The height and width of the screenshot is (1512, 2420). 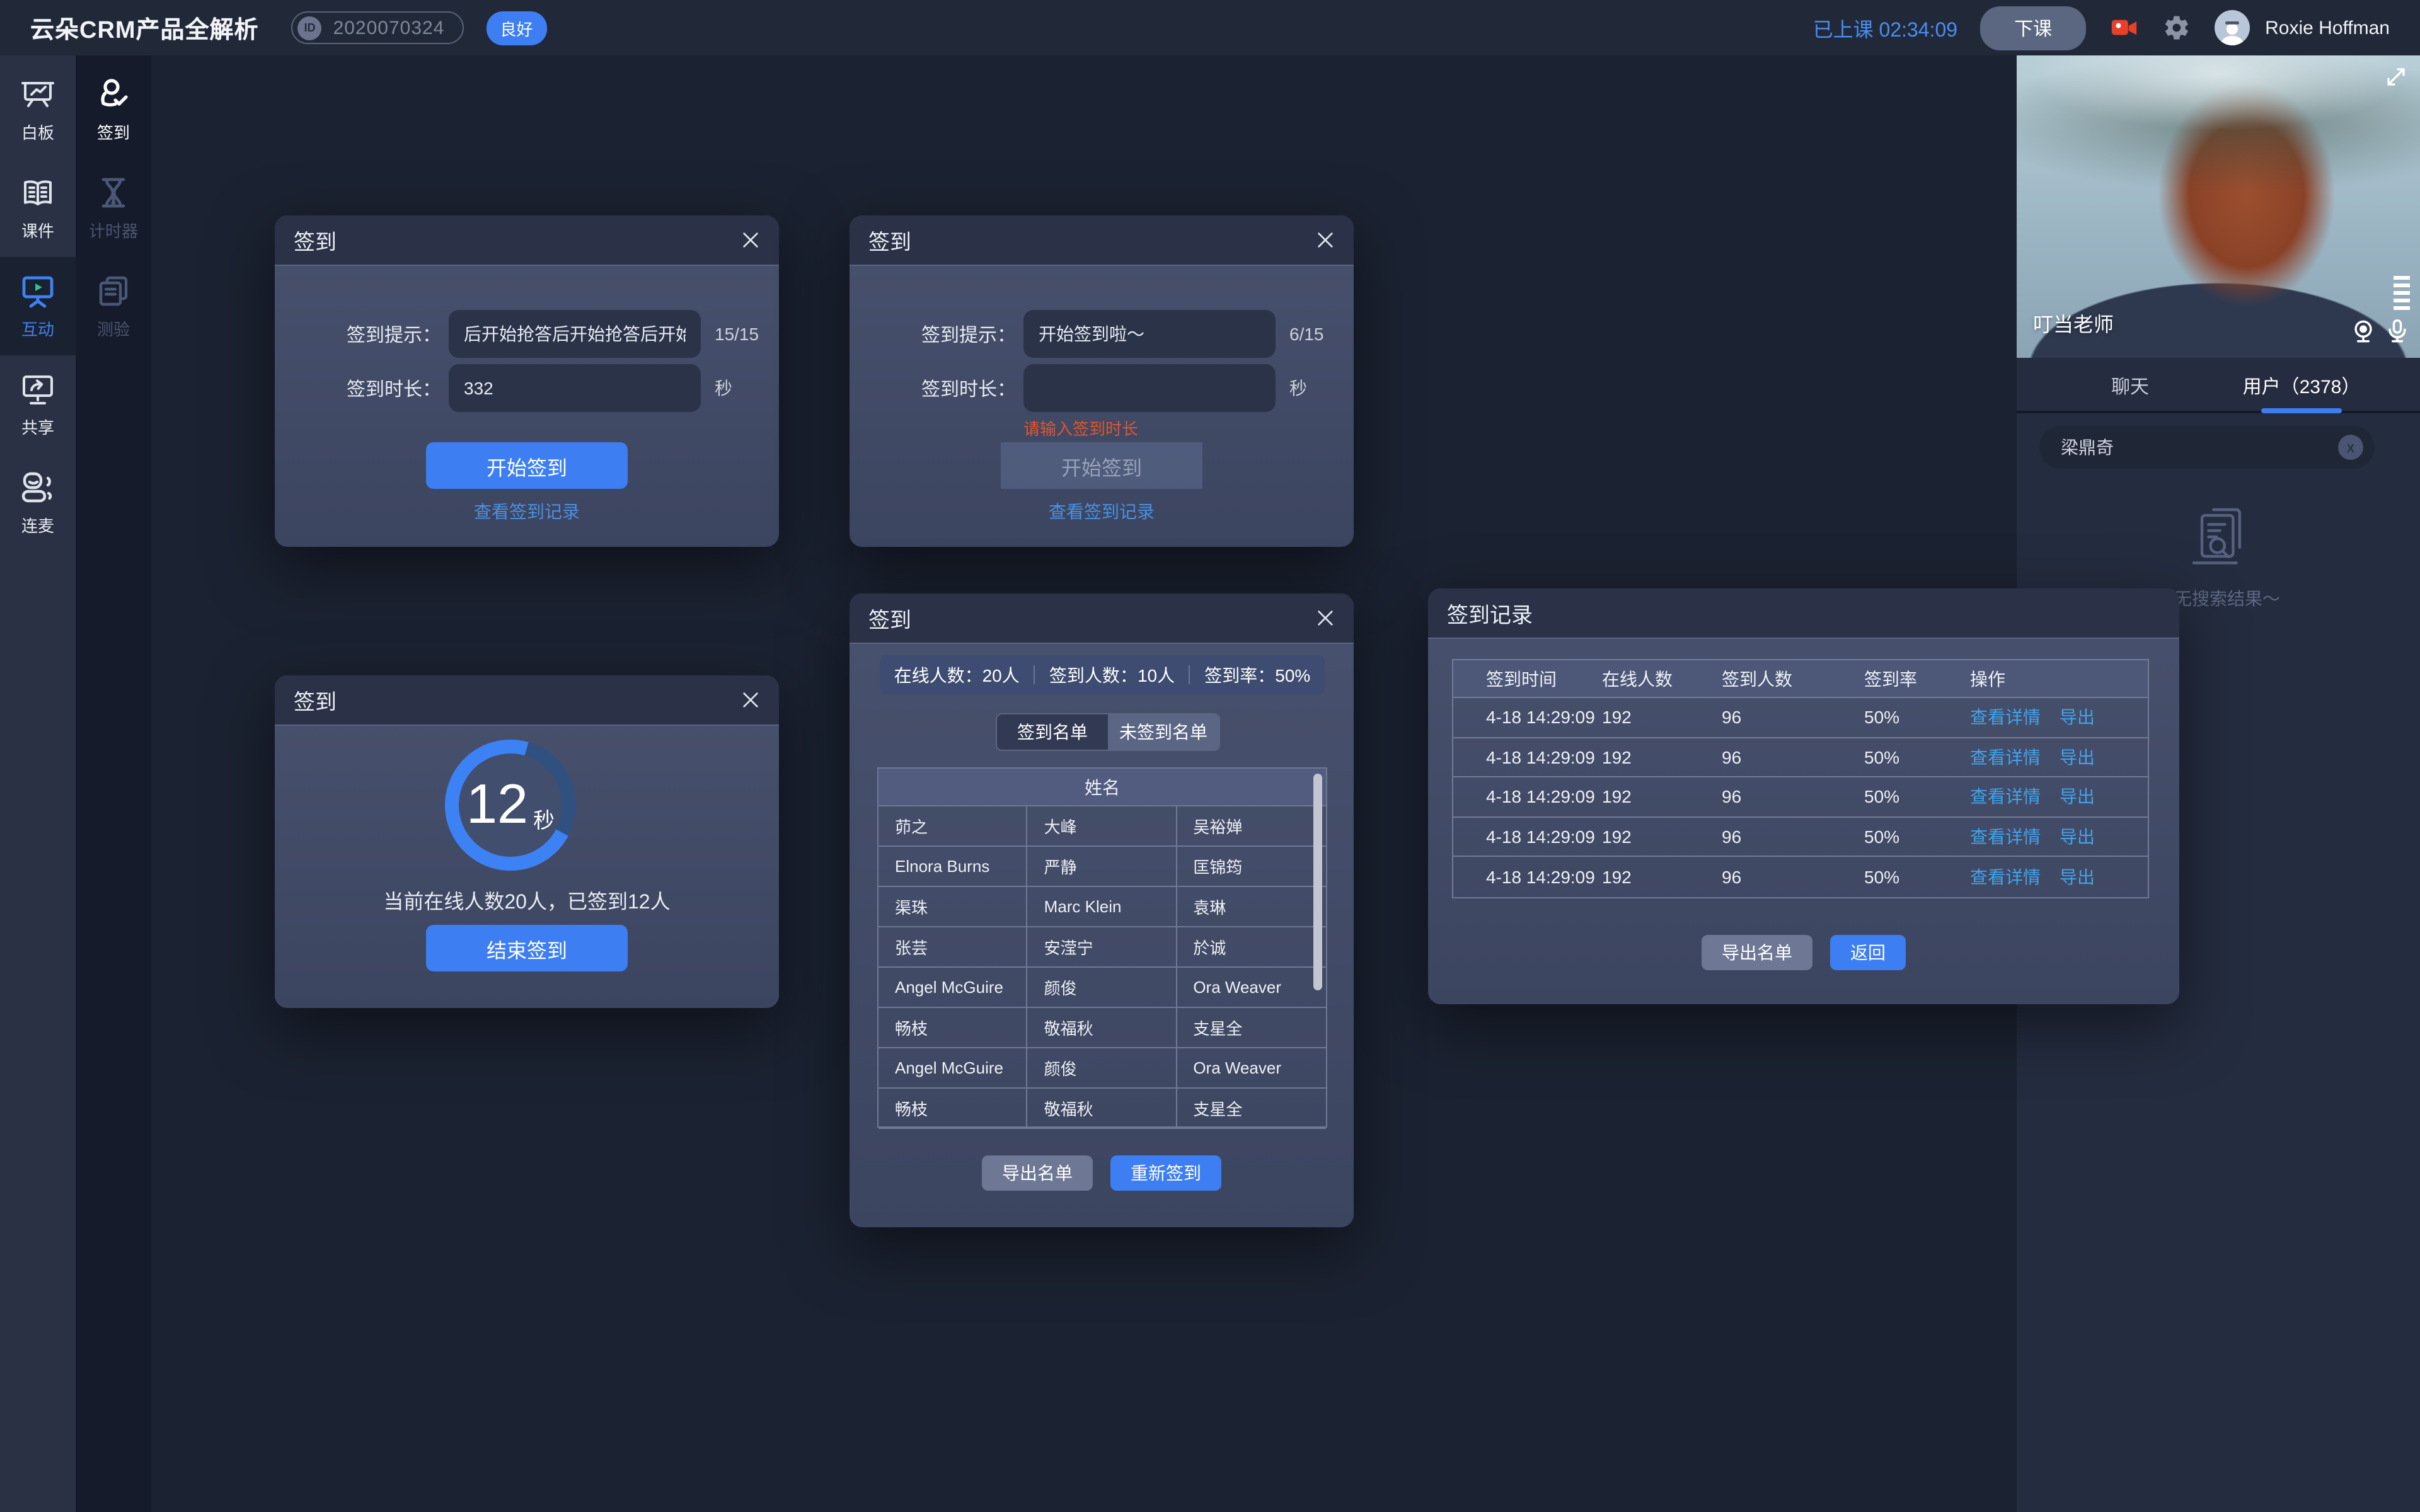 What do you see at coordinates (2124, 28) in the screenshot?
I see `video-camera-icon` at bounding box center [2124, 28].